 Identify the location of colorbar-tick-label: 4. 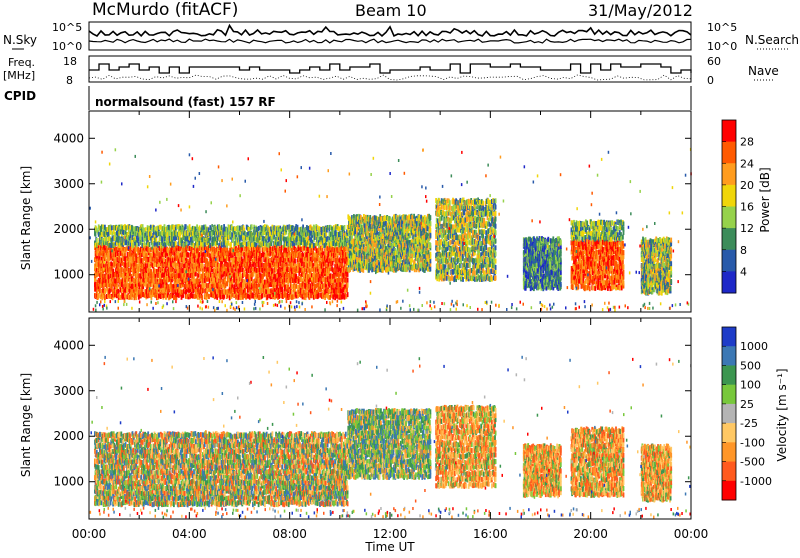
(743, 271).